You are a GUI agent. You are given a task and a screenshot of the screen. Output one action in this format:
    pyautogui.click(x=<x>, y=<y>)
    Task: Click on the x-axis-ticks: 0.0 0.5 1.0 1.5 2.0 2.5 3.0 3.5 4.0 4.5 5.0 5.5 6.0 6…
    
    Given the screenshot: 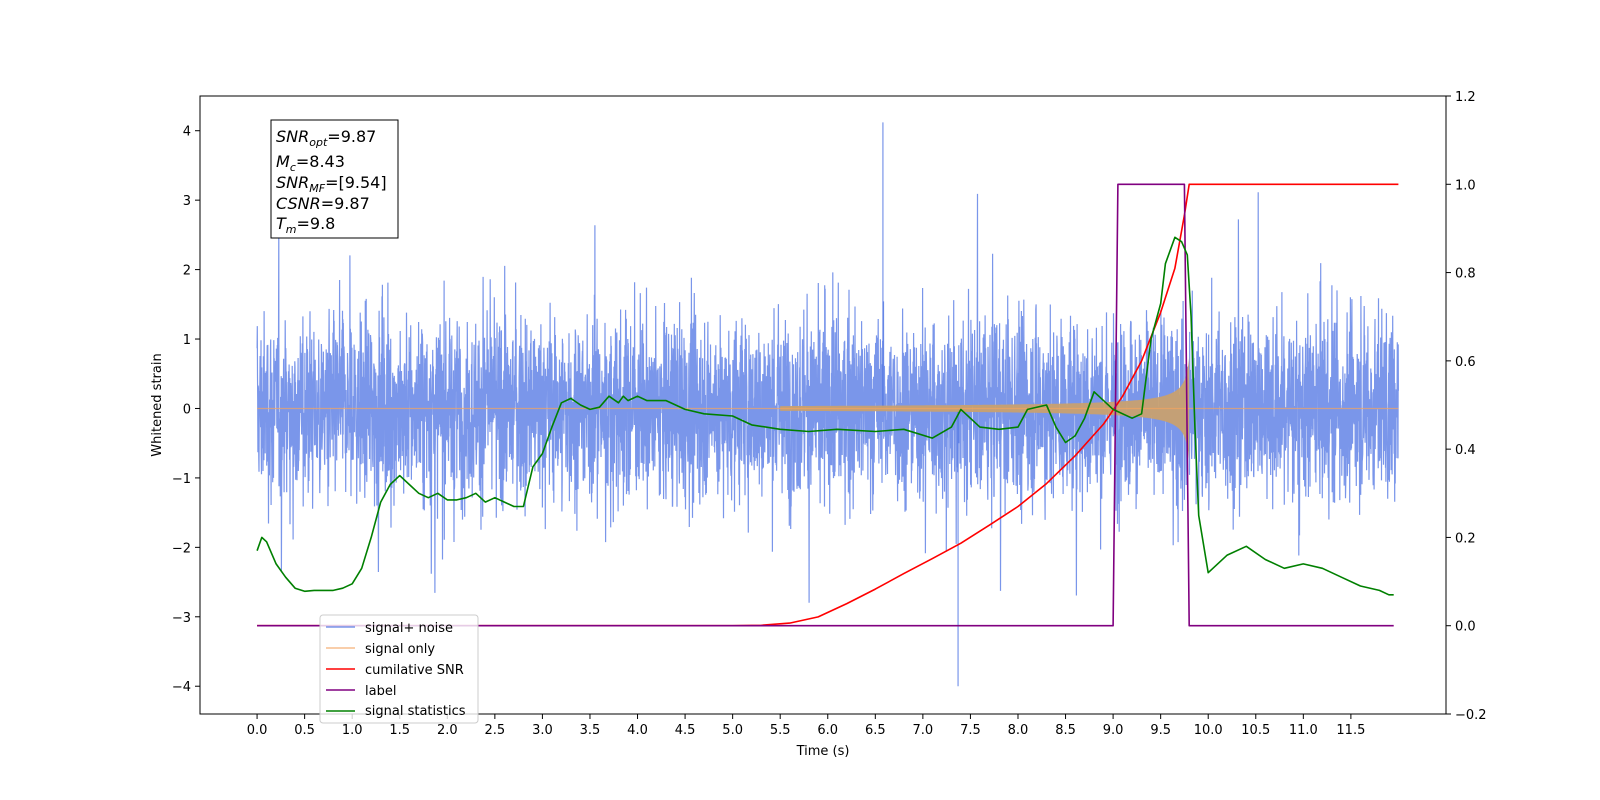 What is the action you would take?
    pyautogui.click(x=806, y=726)
    